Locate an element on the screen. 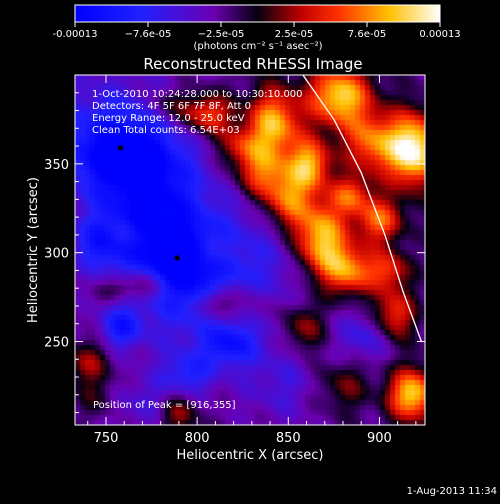  y-tick-label: 350 is located at coordinates (56, 165).